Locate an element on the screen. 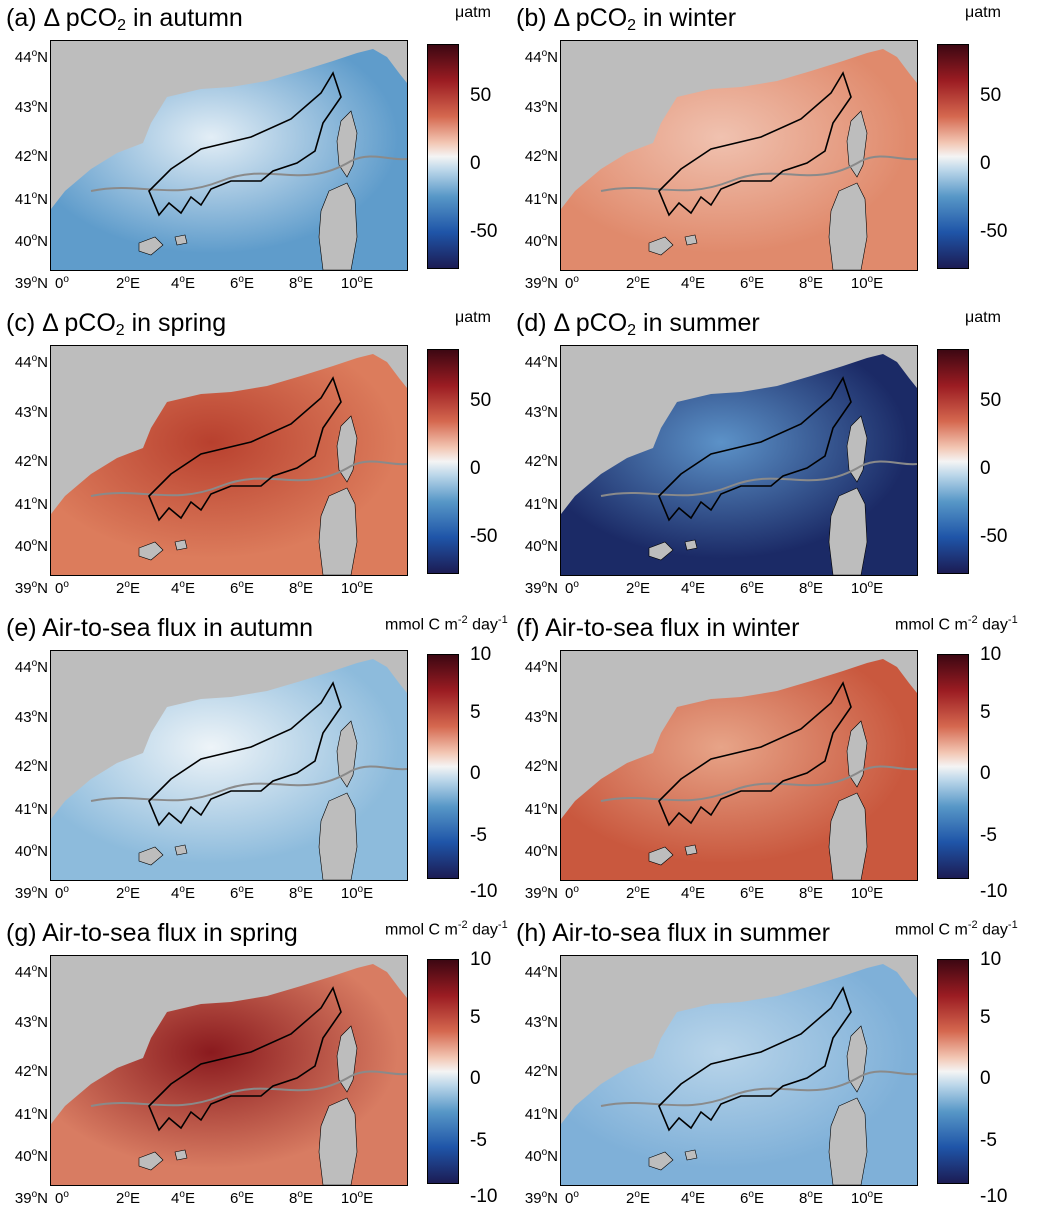  lat-tick-label: 40oN is located at coordinates (535, 546).